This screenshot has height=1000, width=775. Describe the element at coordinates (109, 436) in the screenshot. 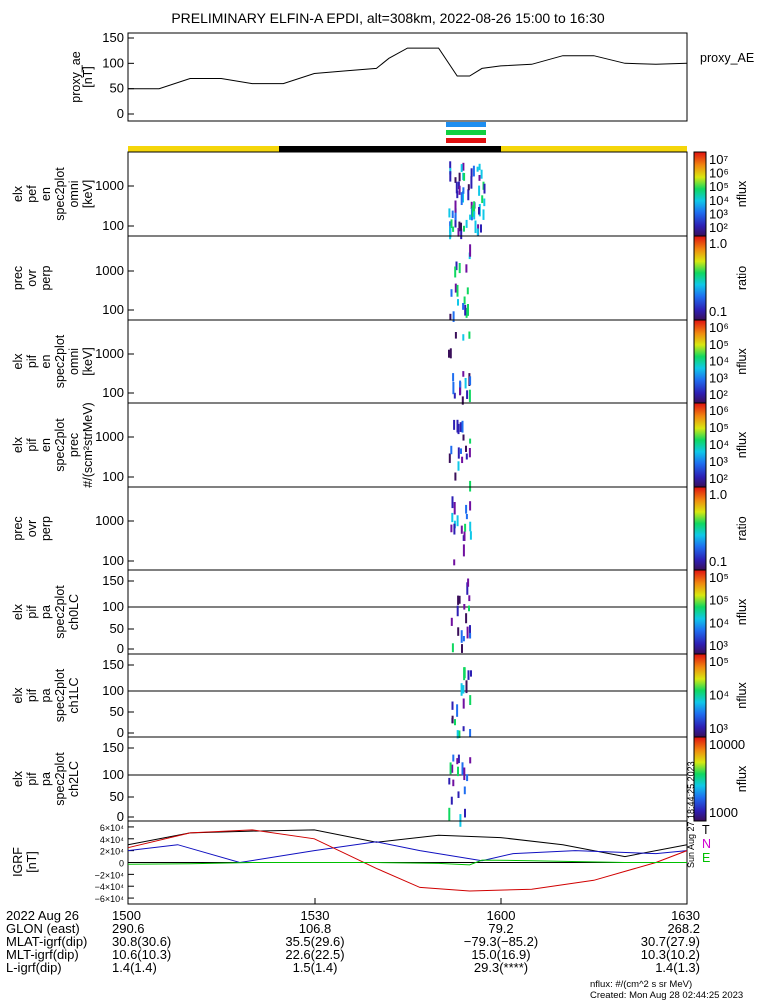

I see `panel-ytick-label: 1000` at that location.